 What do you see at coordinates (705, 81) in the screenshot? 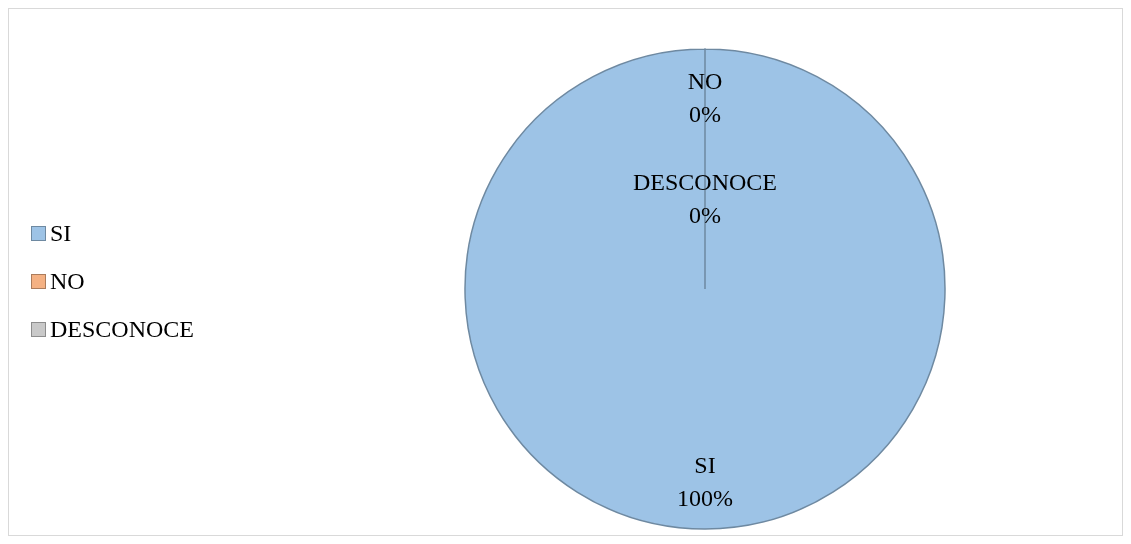
I see `category-label: NO` at bounding box center [705, 81].